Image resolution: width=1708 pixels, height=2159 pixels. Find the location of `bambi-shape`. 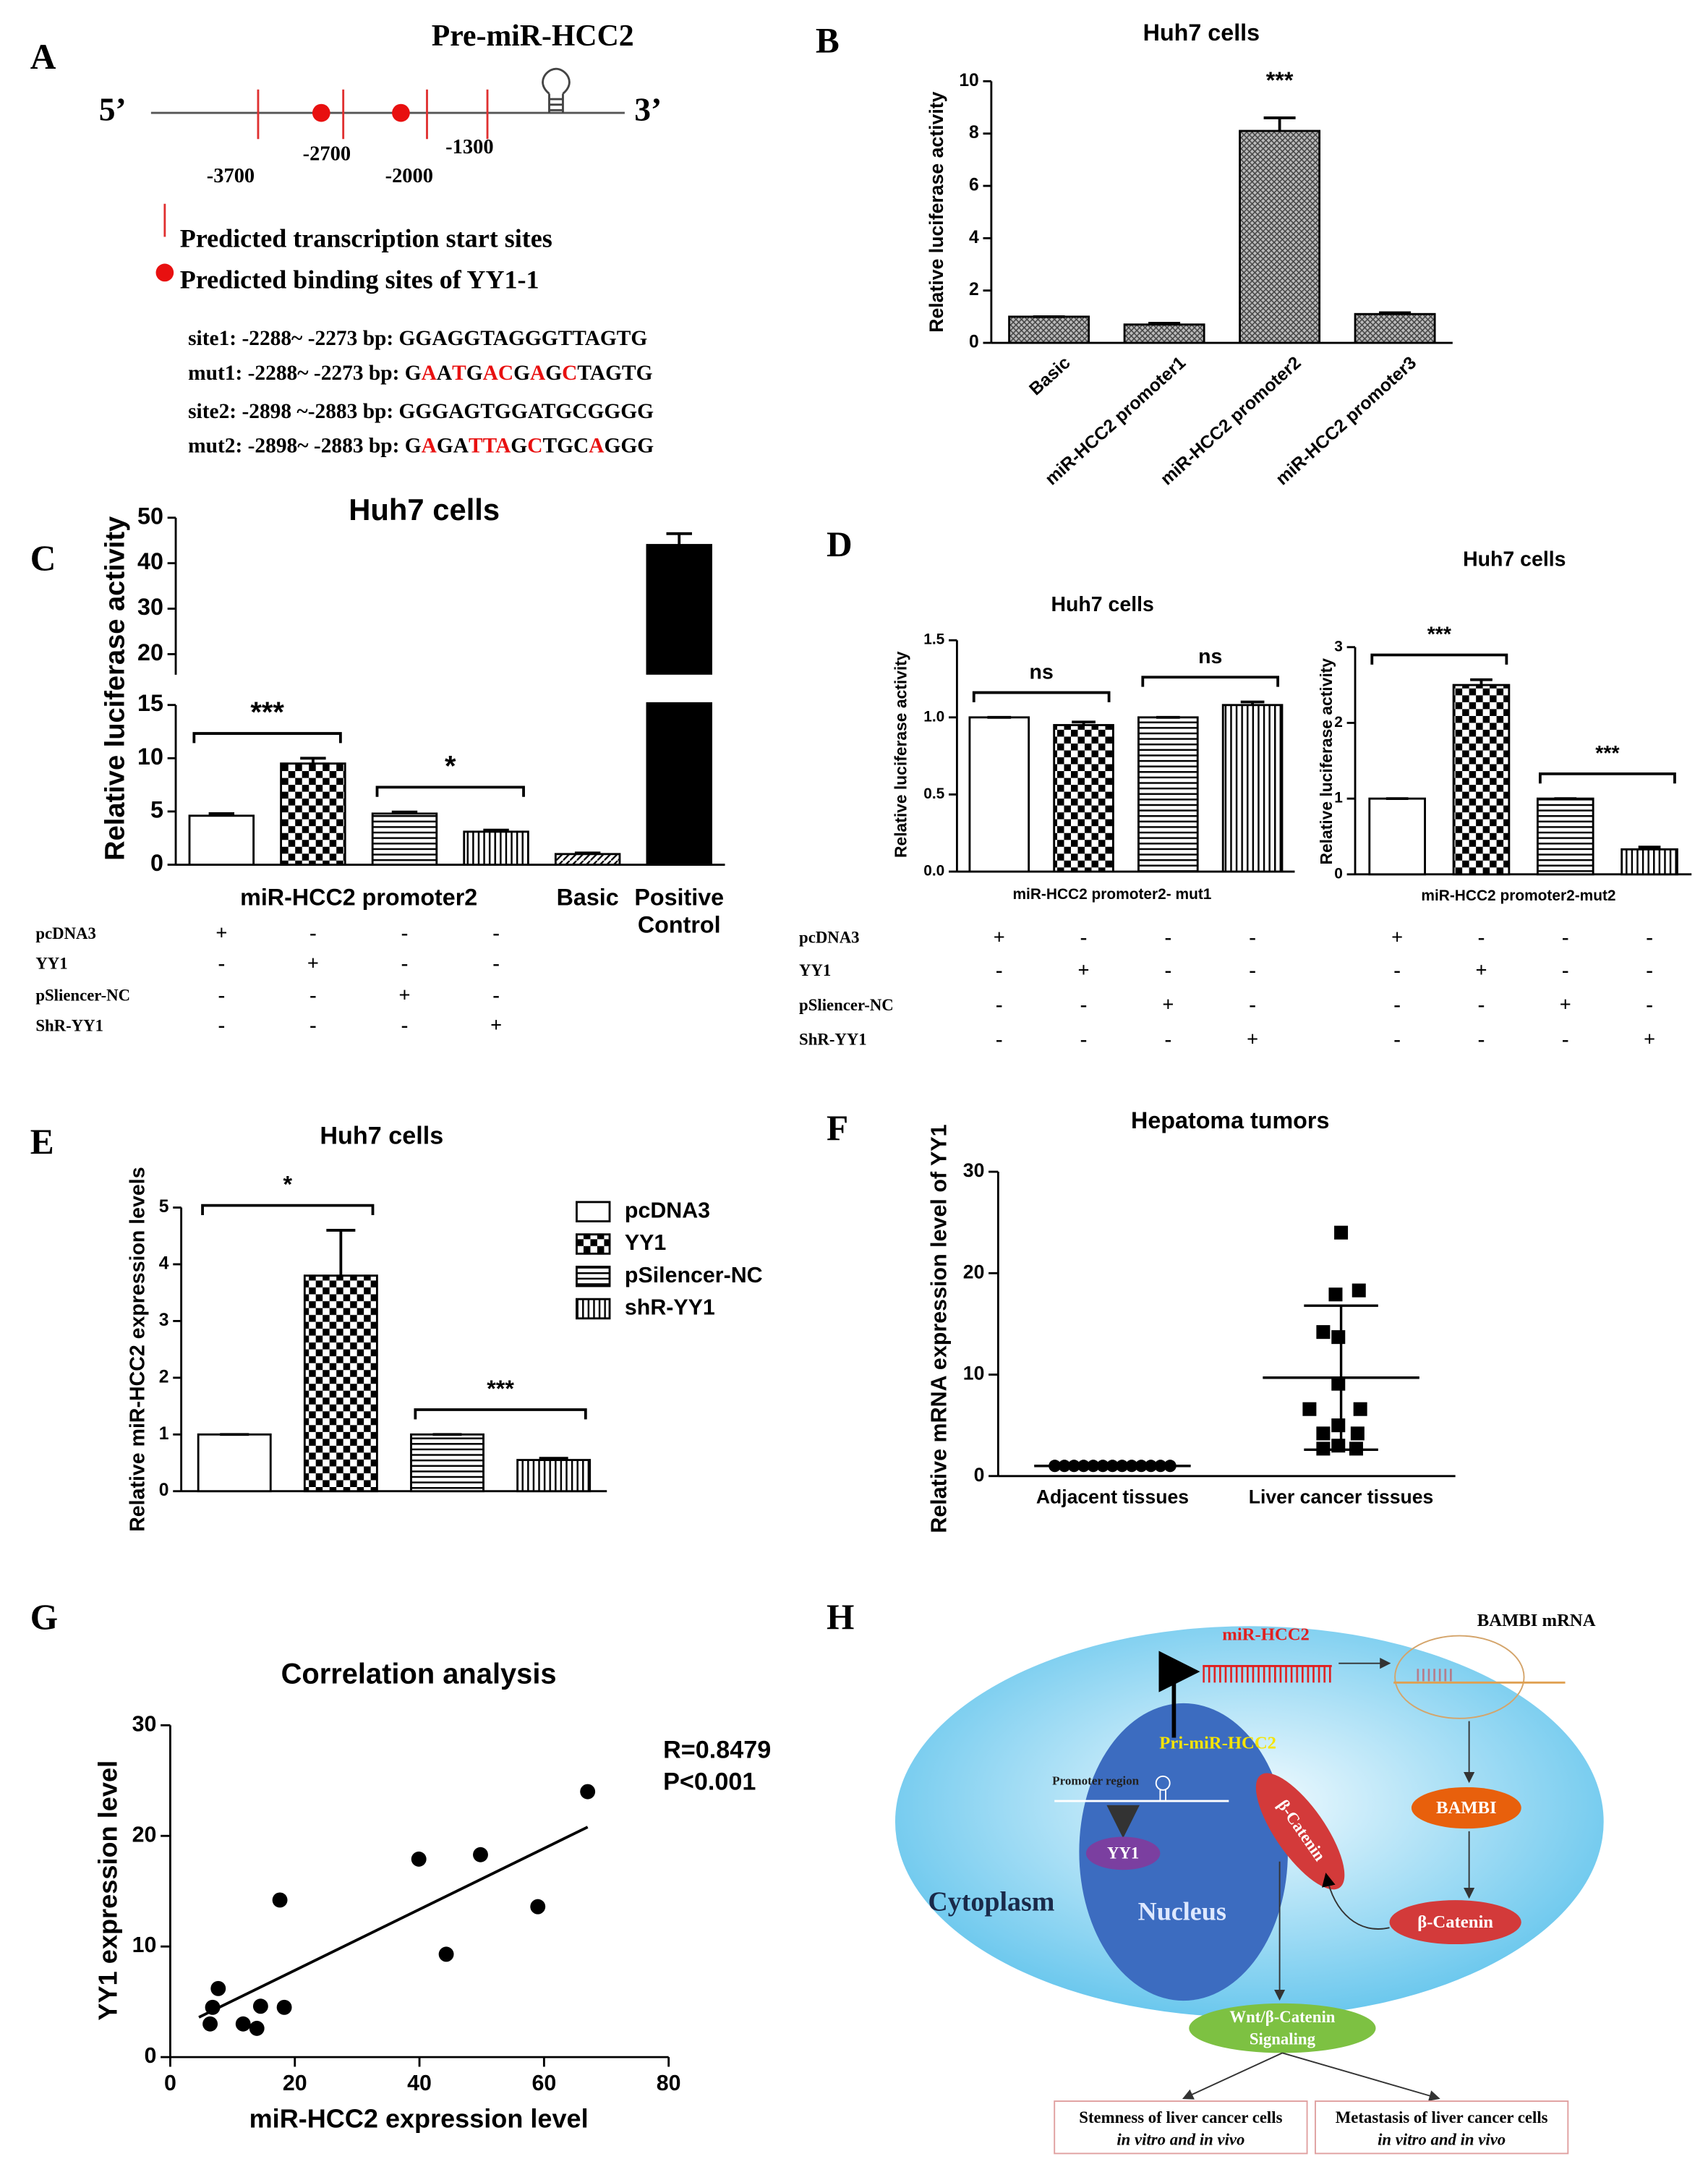

bambi-shape is located at coordinates (1466, 1808).